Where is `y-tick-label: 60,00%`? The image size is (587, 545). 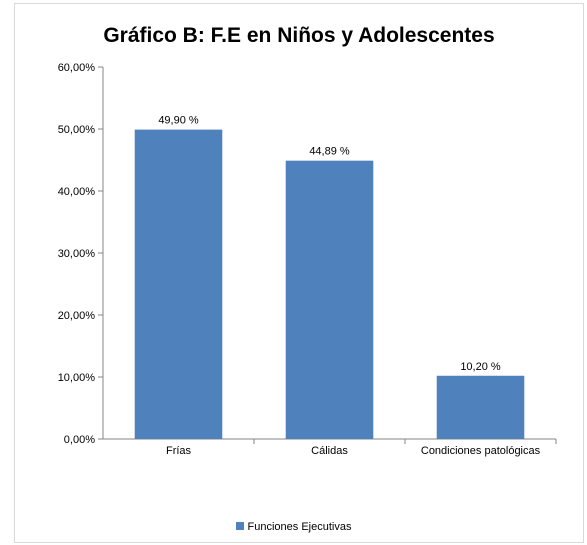
y-tick-label: 60,00% is located at coordinates (77, 68).